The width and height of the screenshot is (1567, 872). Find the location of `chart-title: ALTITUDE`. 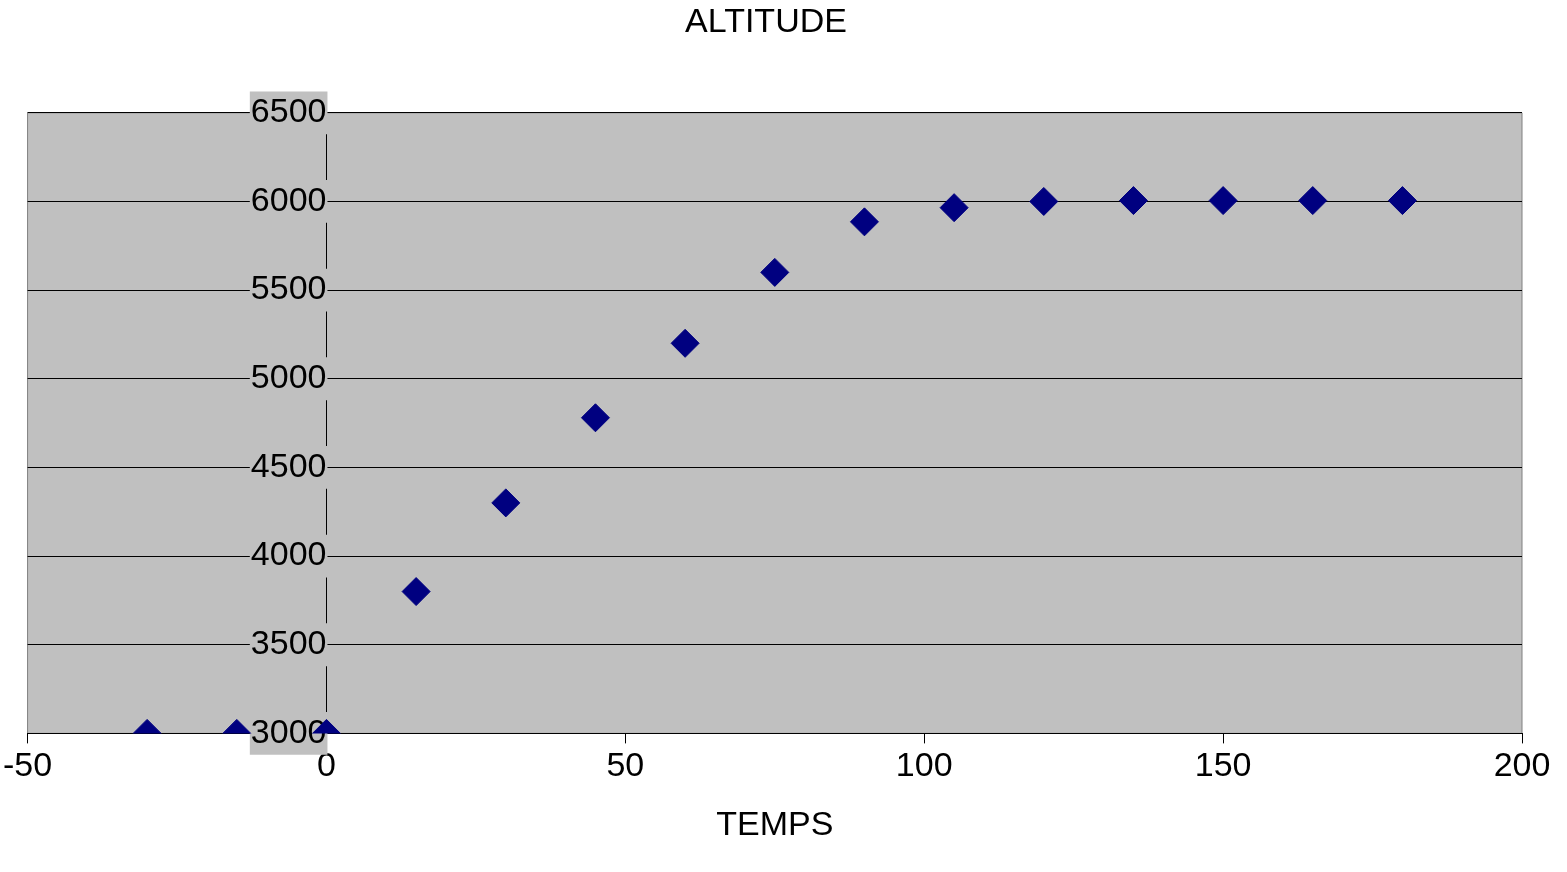

chart-title: ALTITUDE is located at coordinates (766, 19).